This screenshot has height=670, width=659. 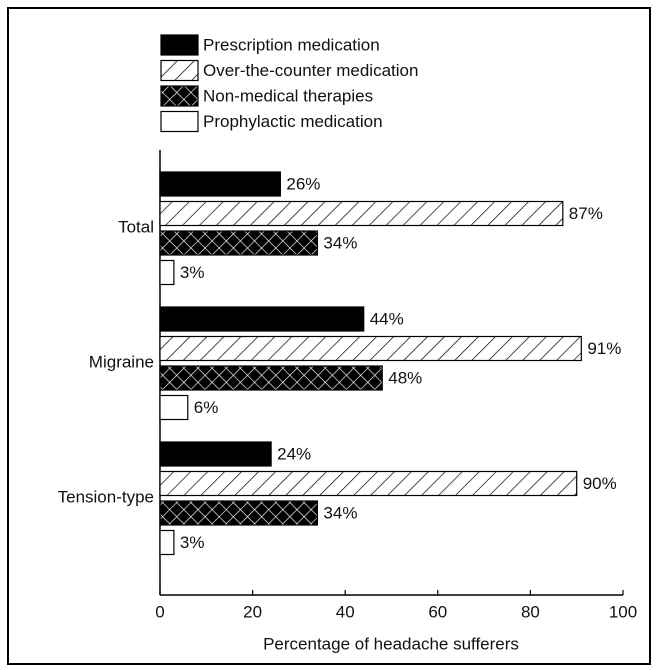 What do you see at coordinates (303, 183) in the screenshot?
I see `value-label: 26%` at bounding box center [303, 183].